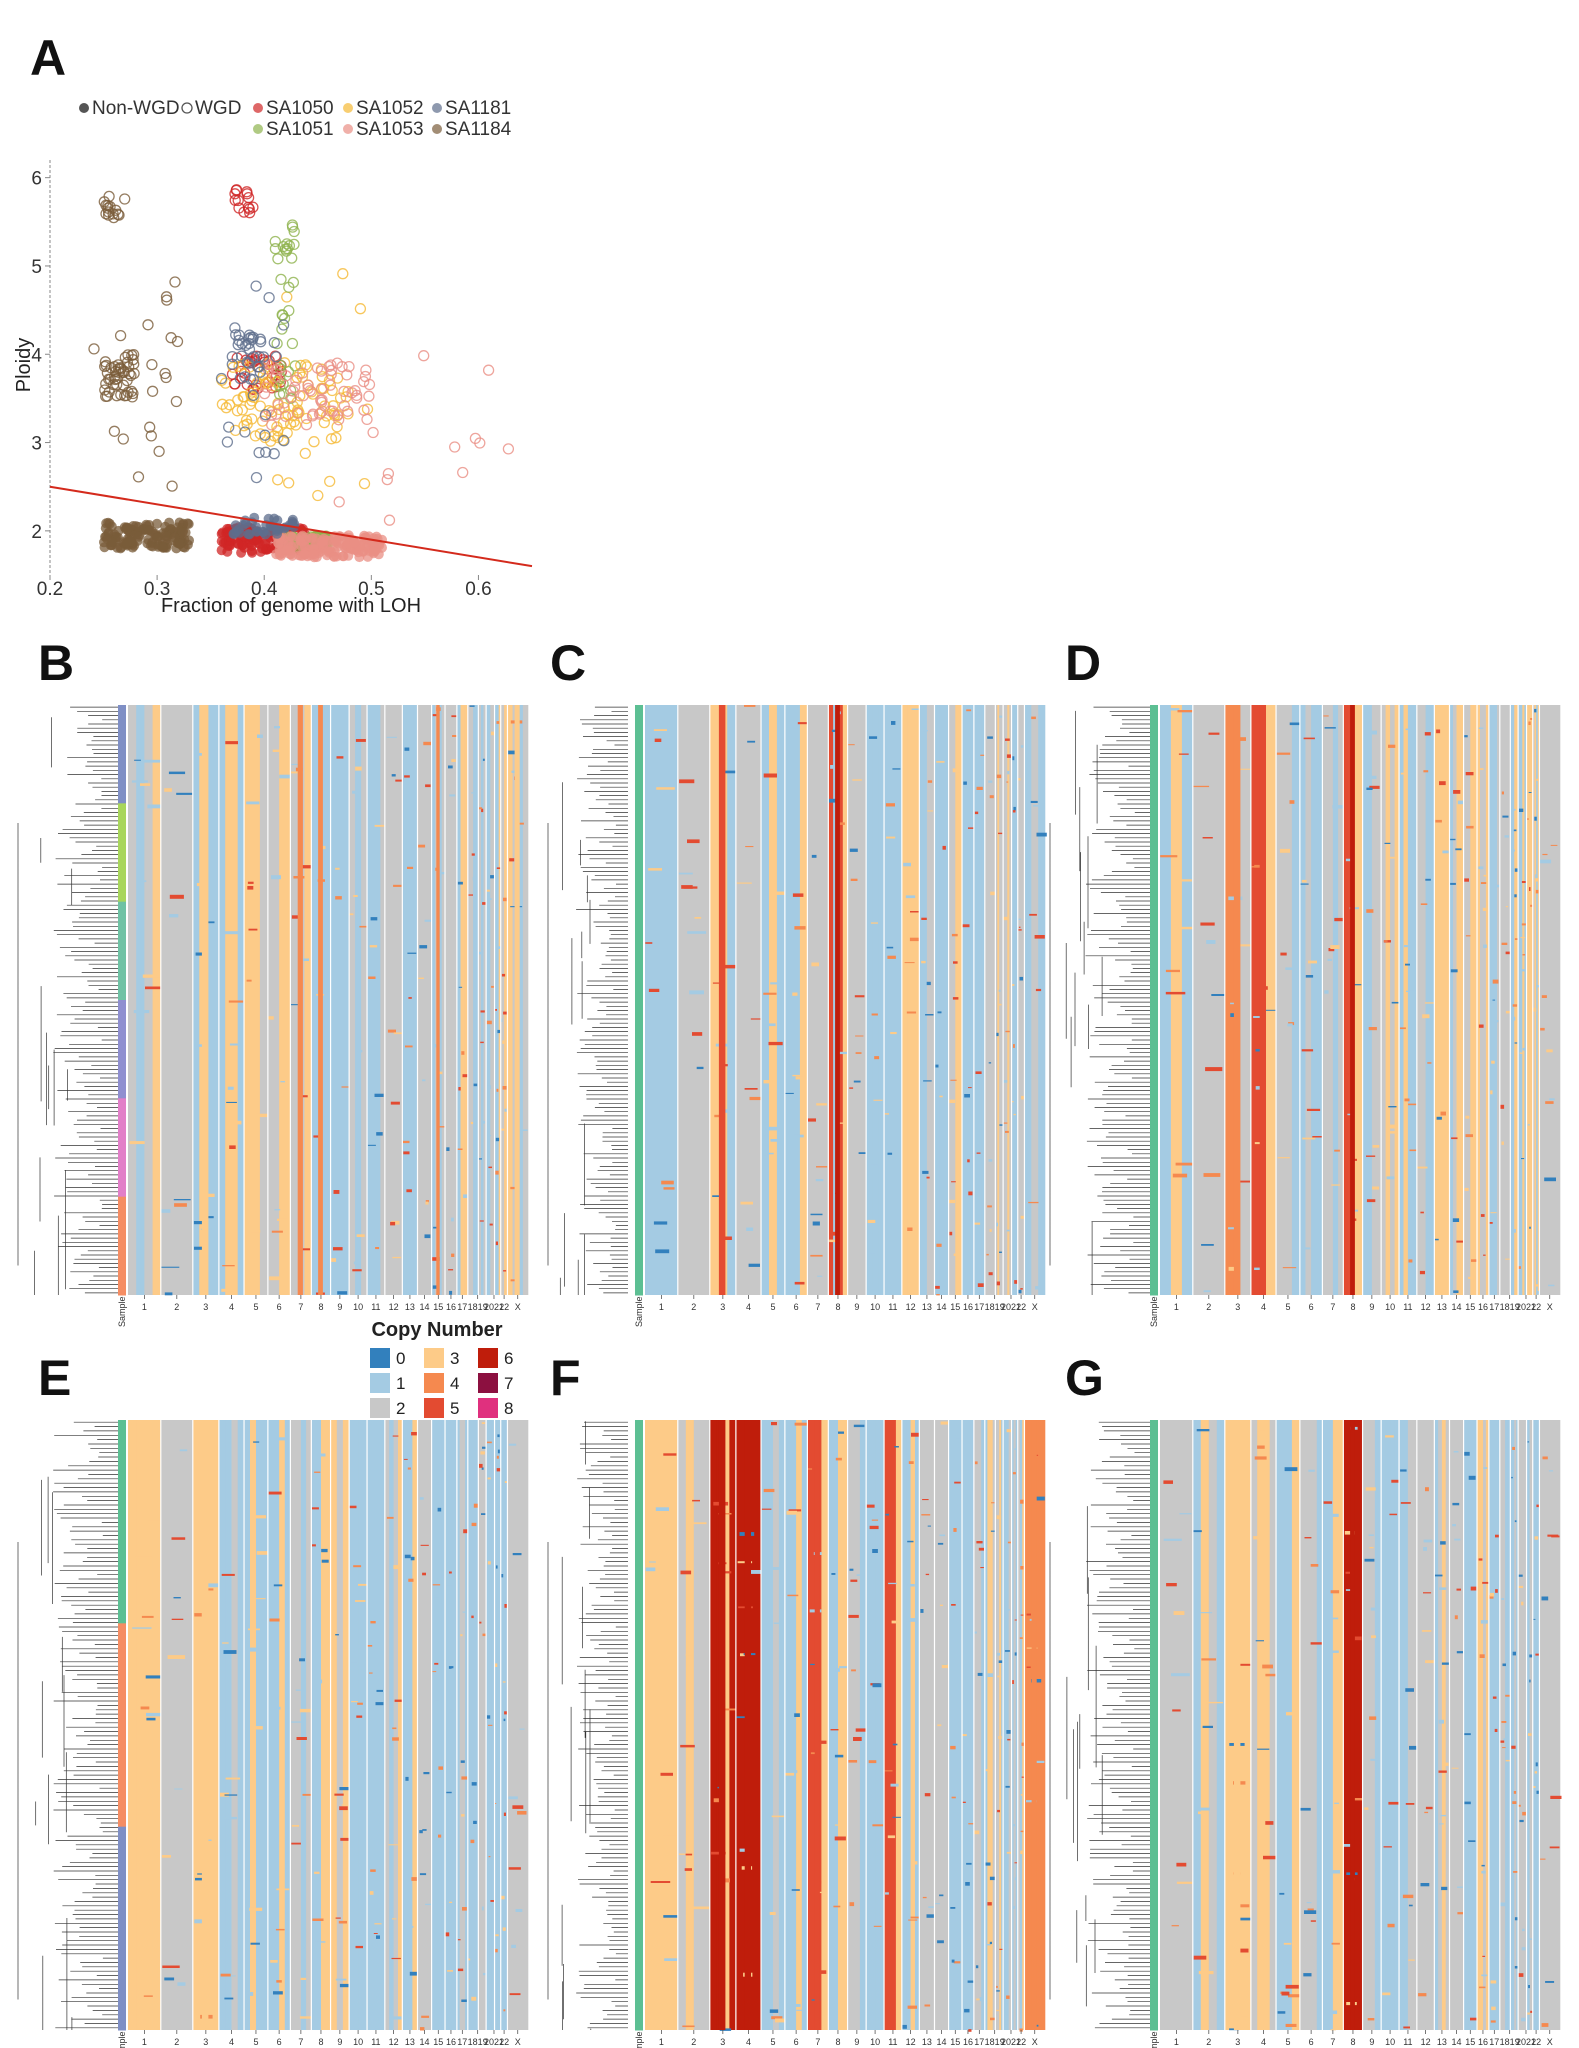 The height and width of the screenshot is (2048, 1579). Describe the element at coordinates (1426, 1307) in the screenshot. I see `chromosome-tick-label: 12` at that location.